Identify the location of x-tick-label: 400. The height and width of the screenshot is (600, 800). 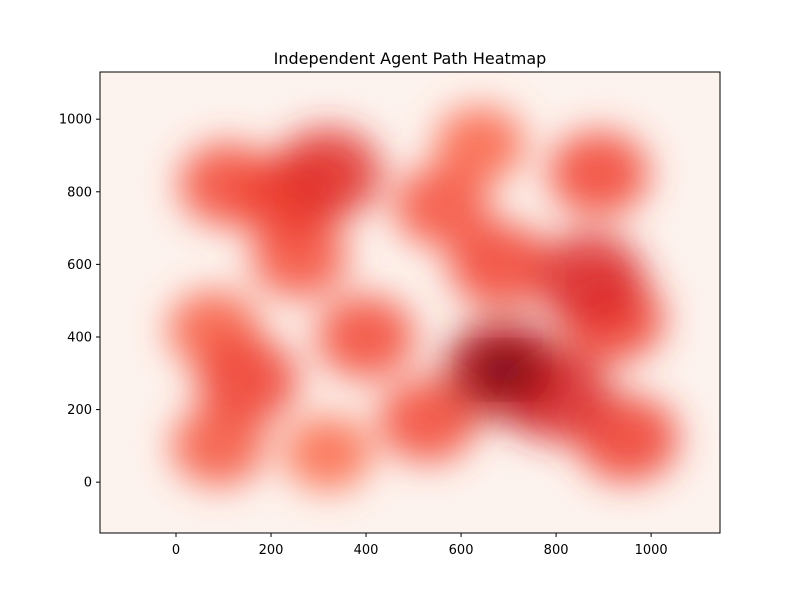
(366, 550).